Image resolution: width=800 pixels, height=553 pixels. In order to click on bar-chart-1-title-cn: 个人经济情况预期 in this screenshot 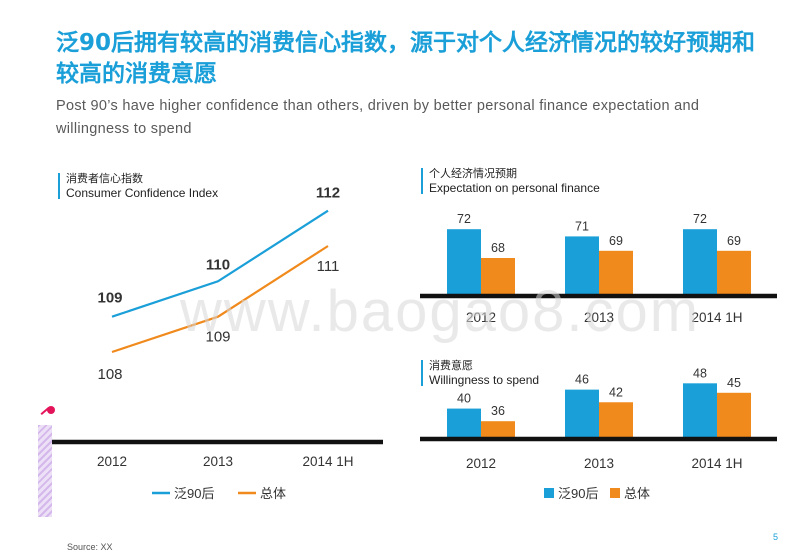, I will do `click(473, 173)`.